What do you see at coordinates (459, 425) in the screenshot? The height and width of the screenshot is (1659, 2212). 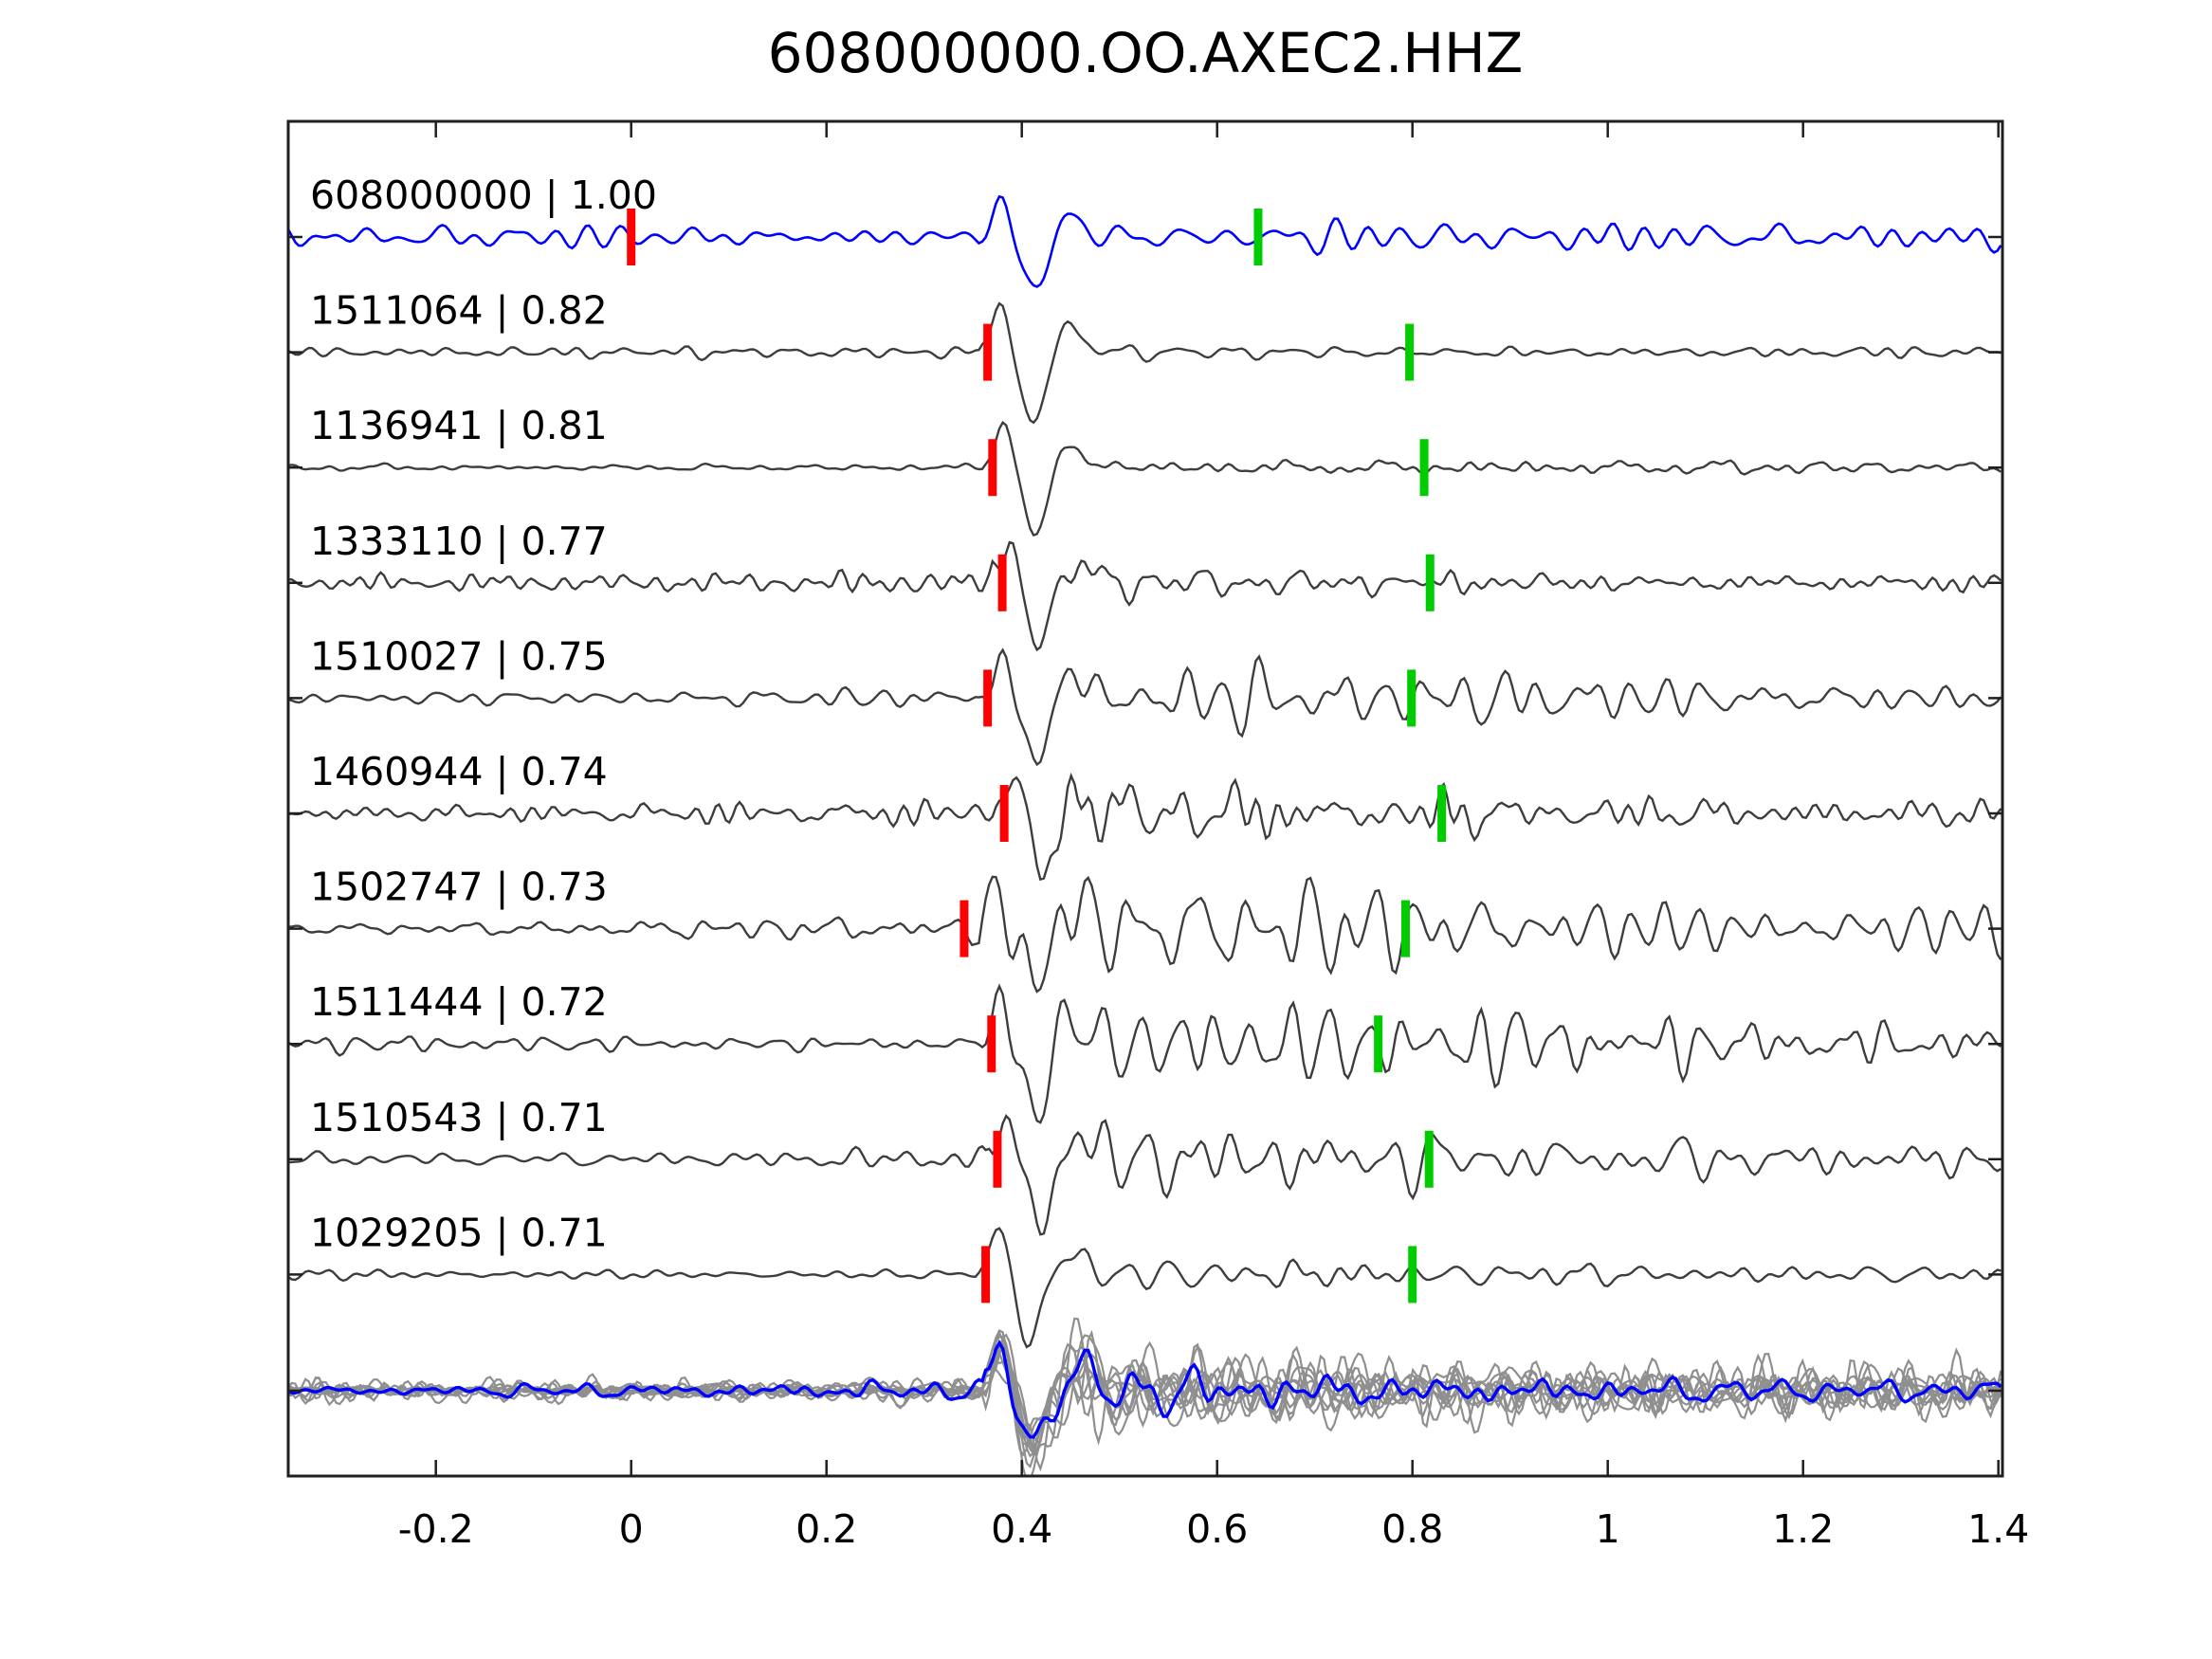 I see `trace-label: 1136941 | 0.81` at bounding box center [459, 425].